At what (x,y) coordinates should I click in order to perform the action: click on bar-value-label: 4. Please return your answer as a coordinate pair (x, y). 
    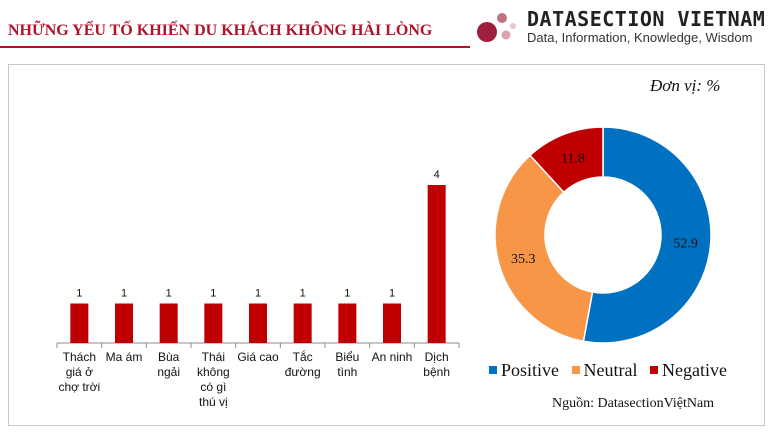
    Looking at the image, I should click on (437, 175).